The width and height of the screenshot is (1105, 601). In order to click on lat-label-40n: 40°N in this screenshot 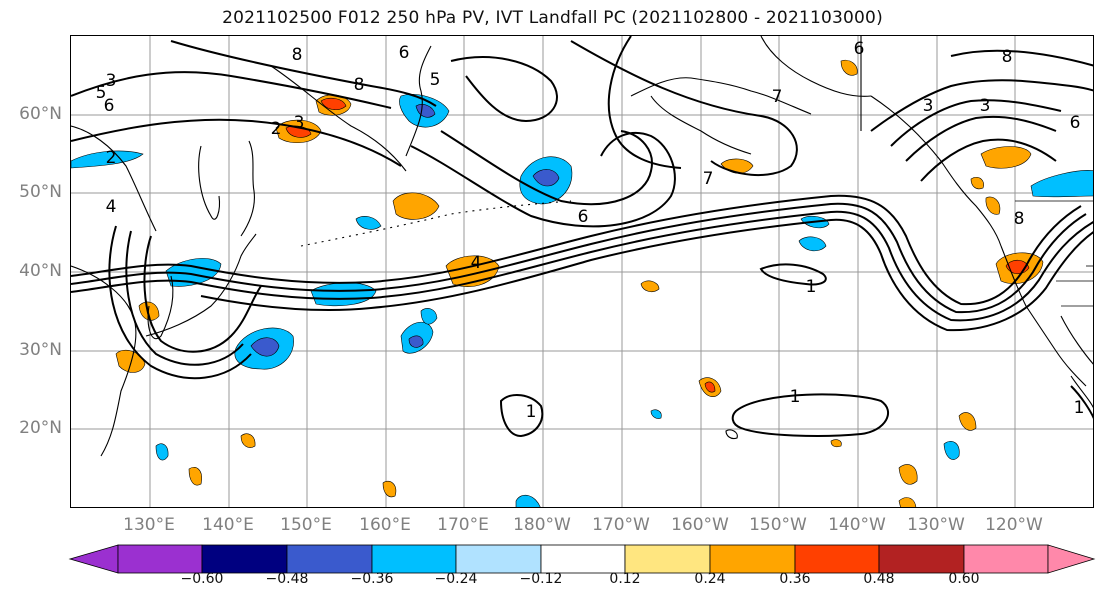, I will do `click(40, 271)`.